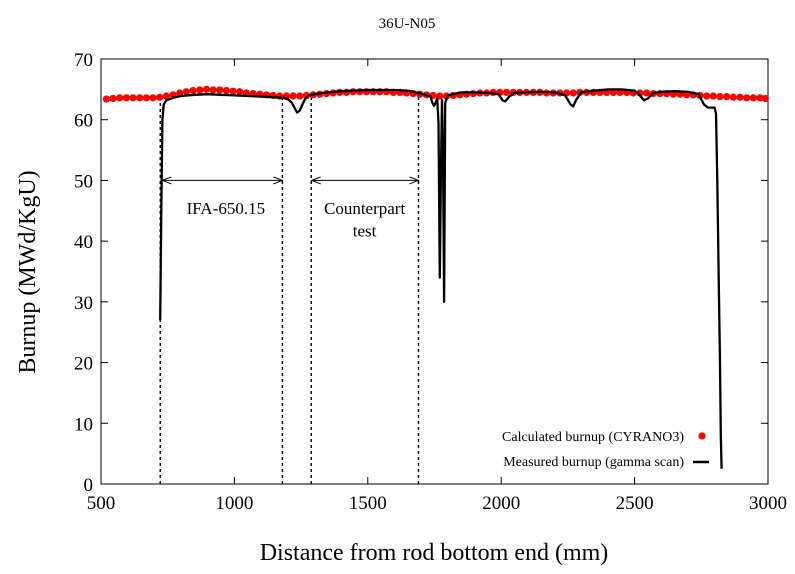  What do you see at coordinates (89, 485) in the screenshot?
I see `y-tick-label: 0` at bounding box center [89, 485].